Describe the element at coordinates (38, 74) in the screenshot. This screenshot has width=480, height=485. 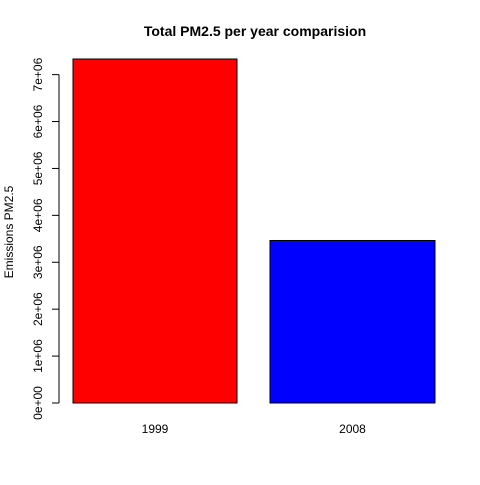
I see `y-tick-label: 7e+06` at that location.